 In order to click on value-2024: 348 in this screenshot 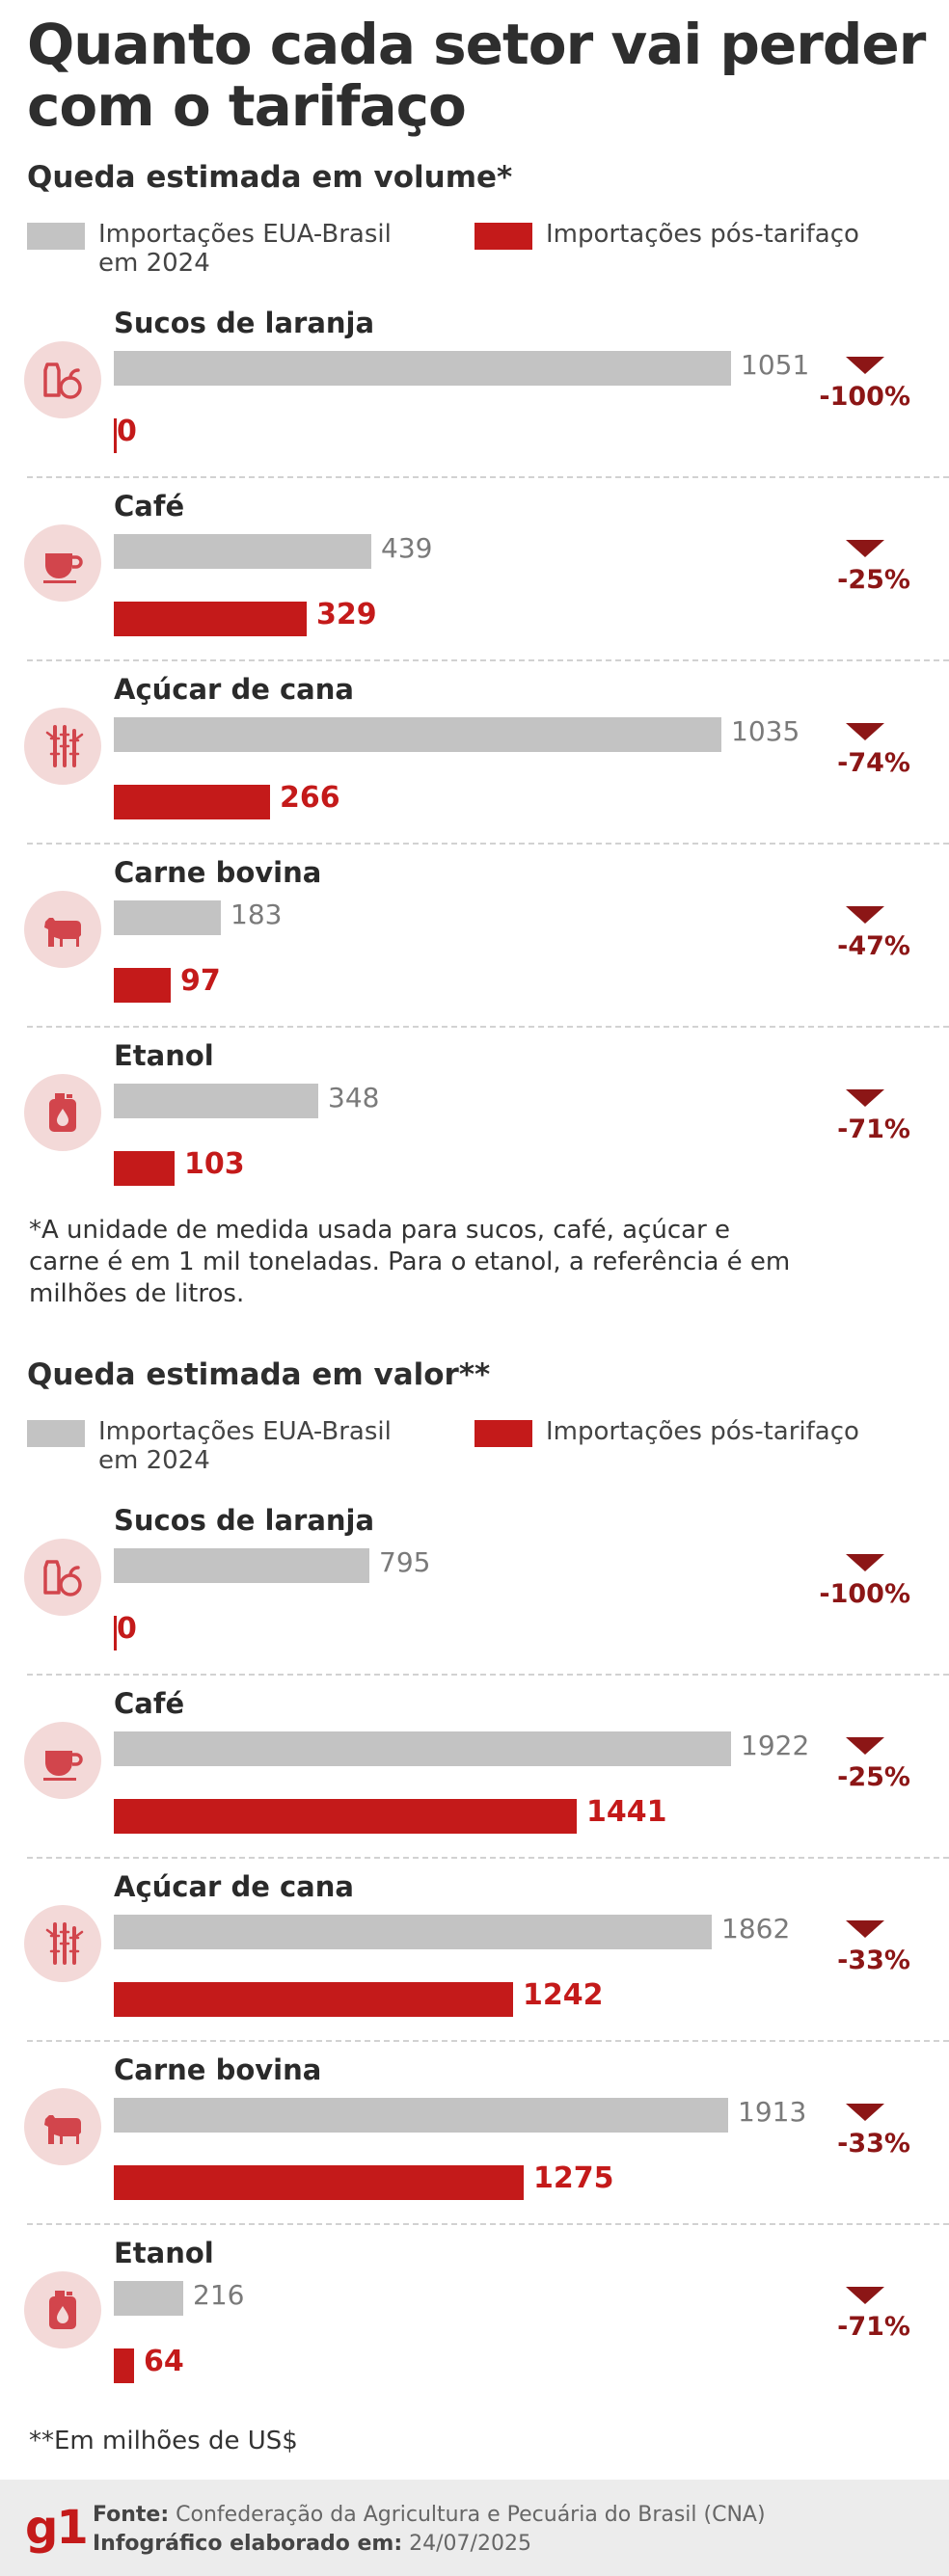, I will do `click(354, 1098)`.